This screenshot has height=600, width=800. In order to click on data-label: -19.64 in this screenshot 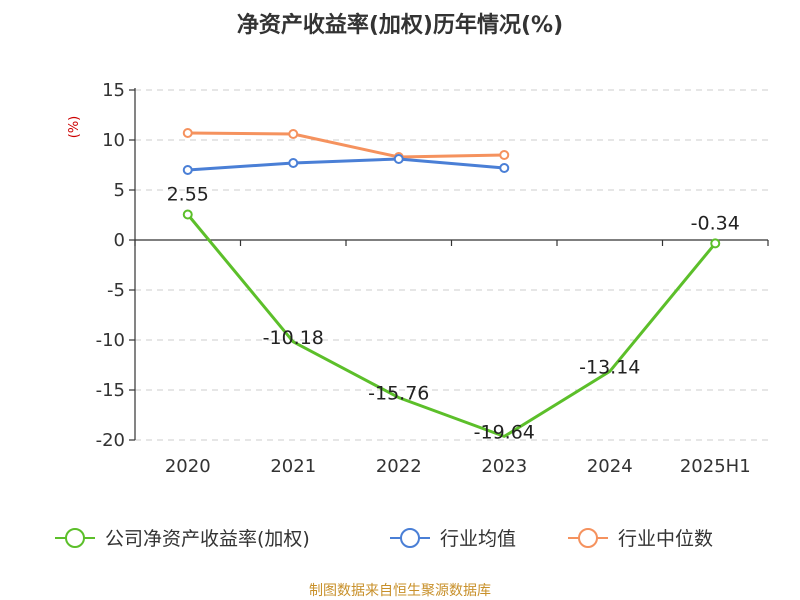, I will do `click(504, 432)`.